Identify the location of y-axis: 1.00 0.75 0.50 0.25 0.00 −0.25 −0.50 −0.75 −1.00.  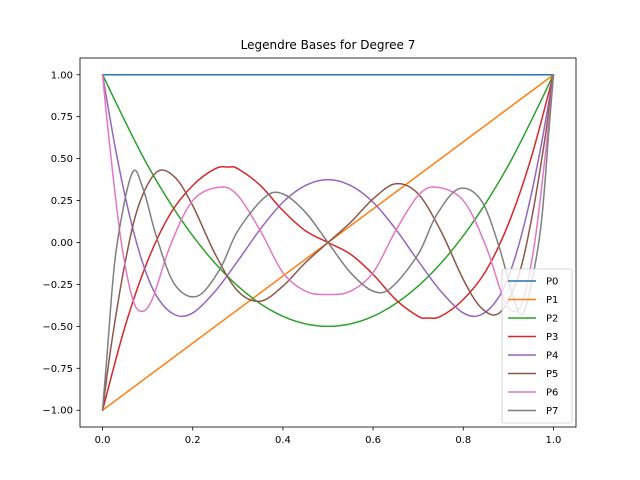
(61, 243).